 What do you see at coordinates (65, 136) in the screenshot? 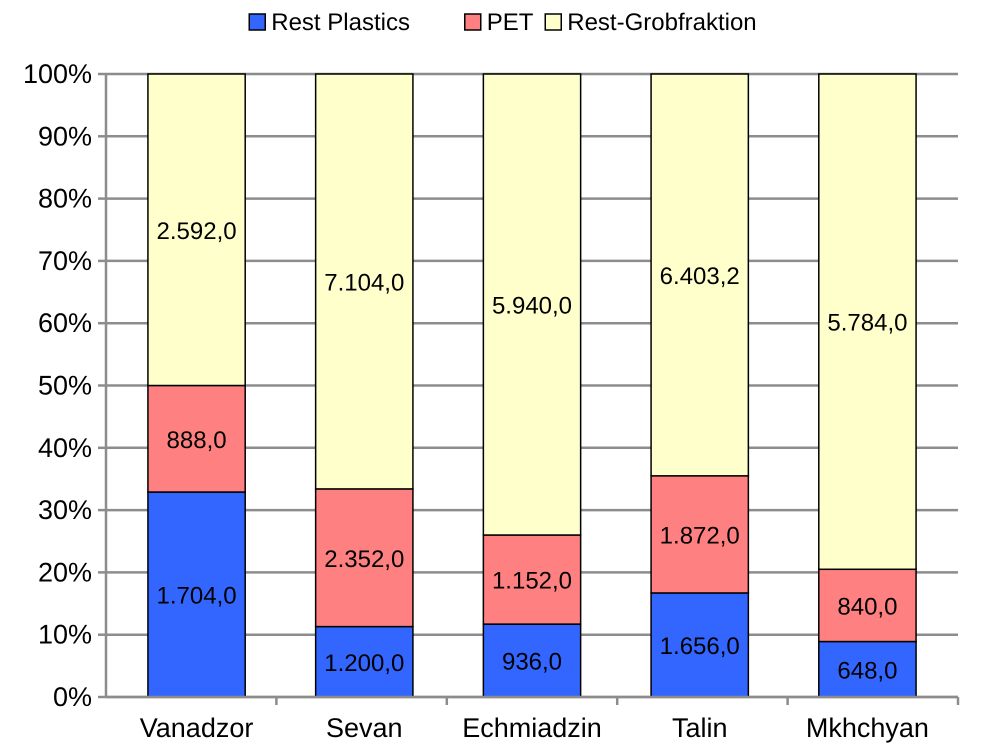
I see `y-tick-label: 90%` at bounding box center [65, 136].